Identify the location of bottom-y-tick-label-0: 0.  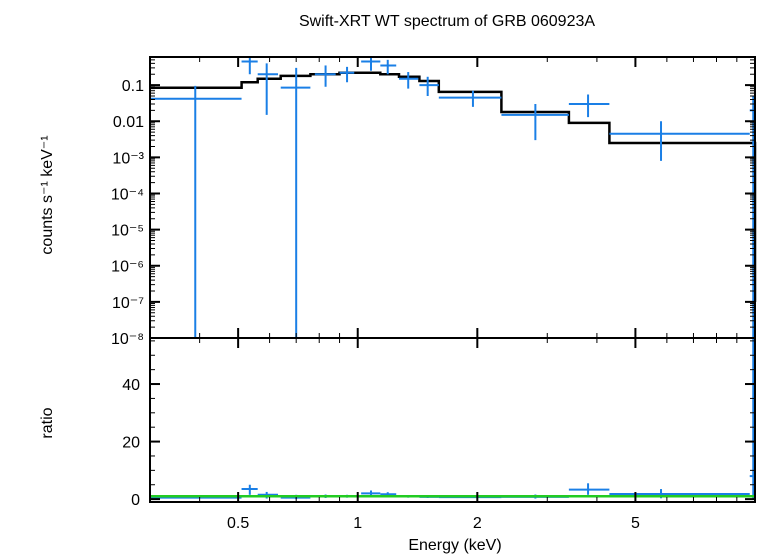
(135, 500).